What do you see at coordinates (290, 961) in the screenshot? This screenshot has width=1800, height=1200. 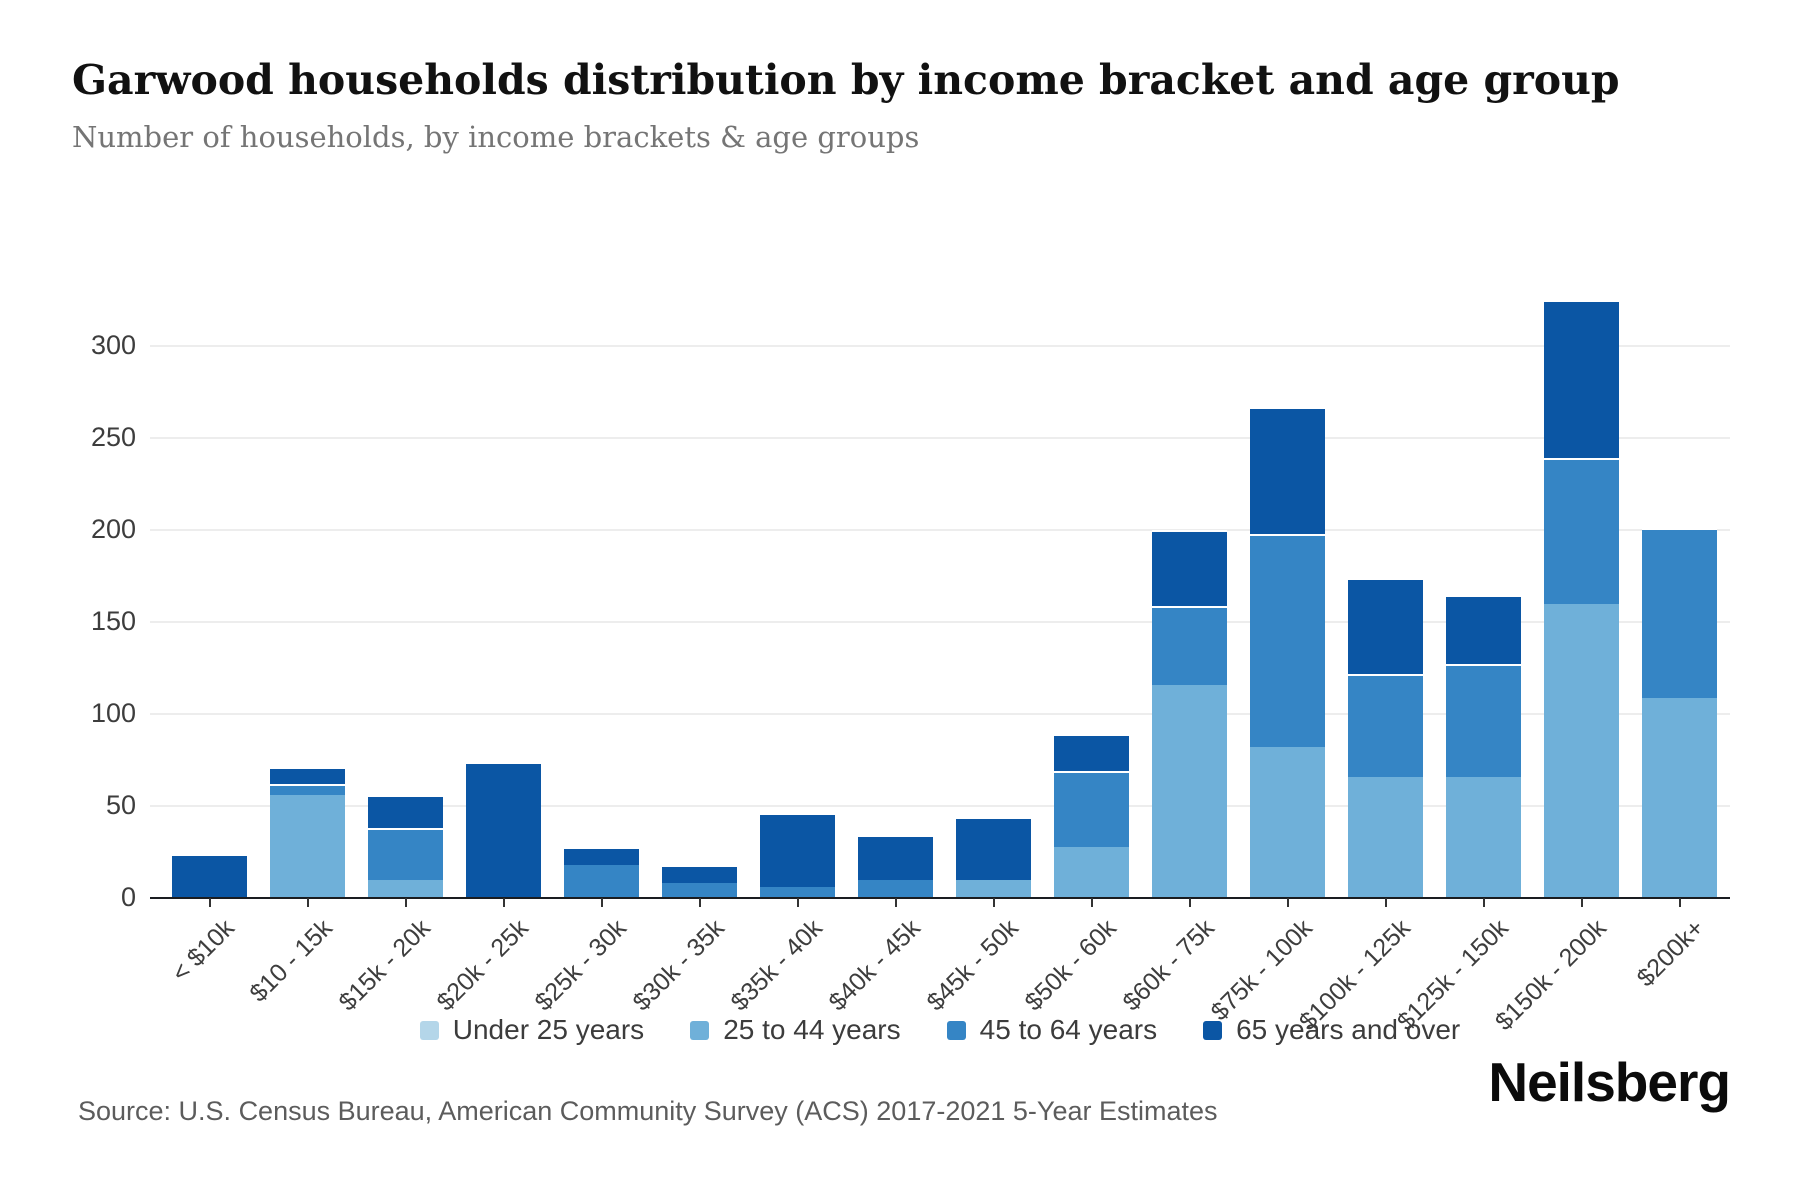 I see `x-axis-tick-label: $10 - 15k` at bounding box center [290, 961].